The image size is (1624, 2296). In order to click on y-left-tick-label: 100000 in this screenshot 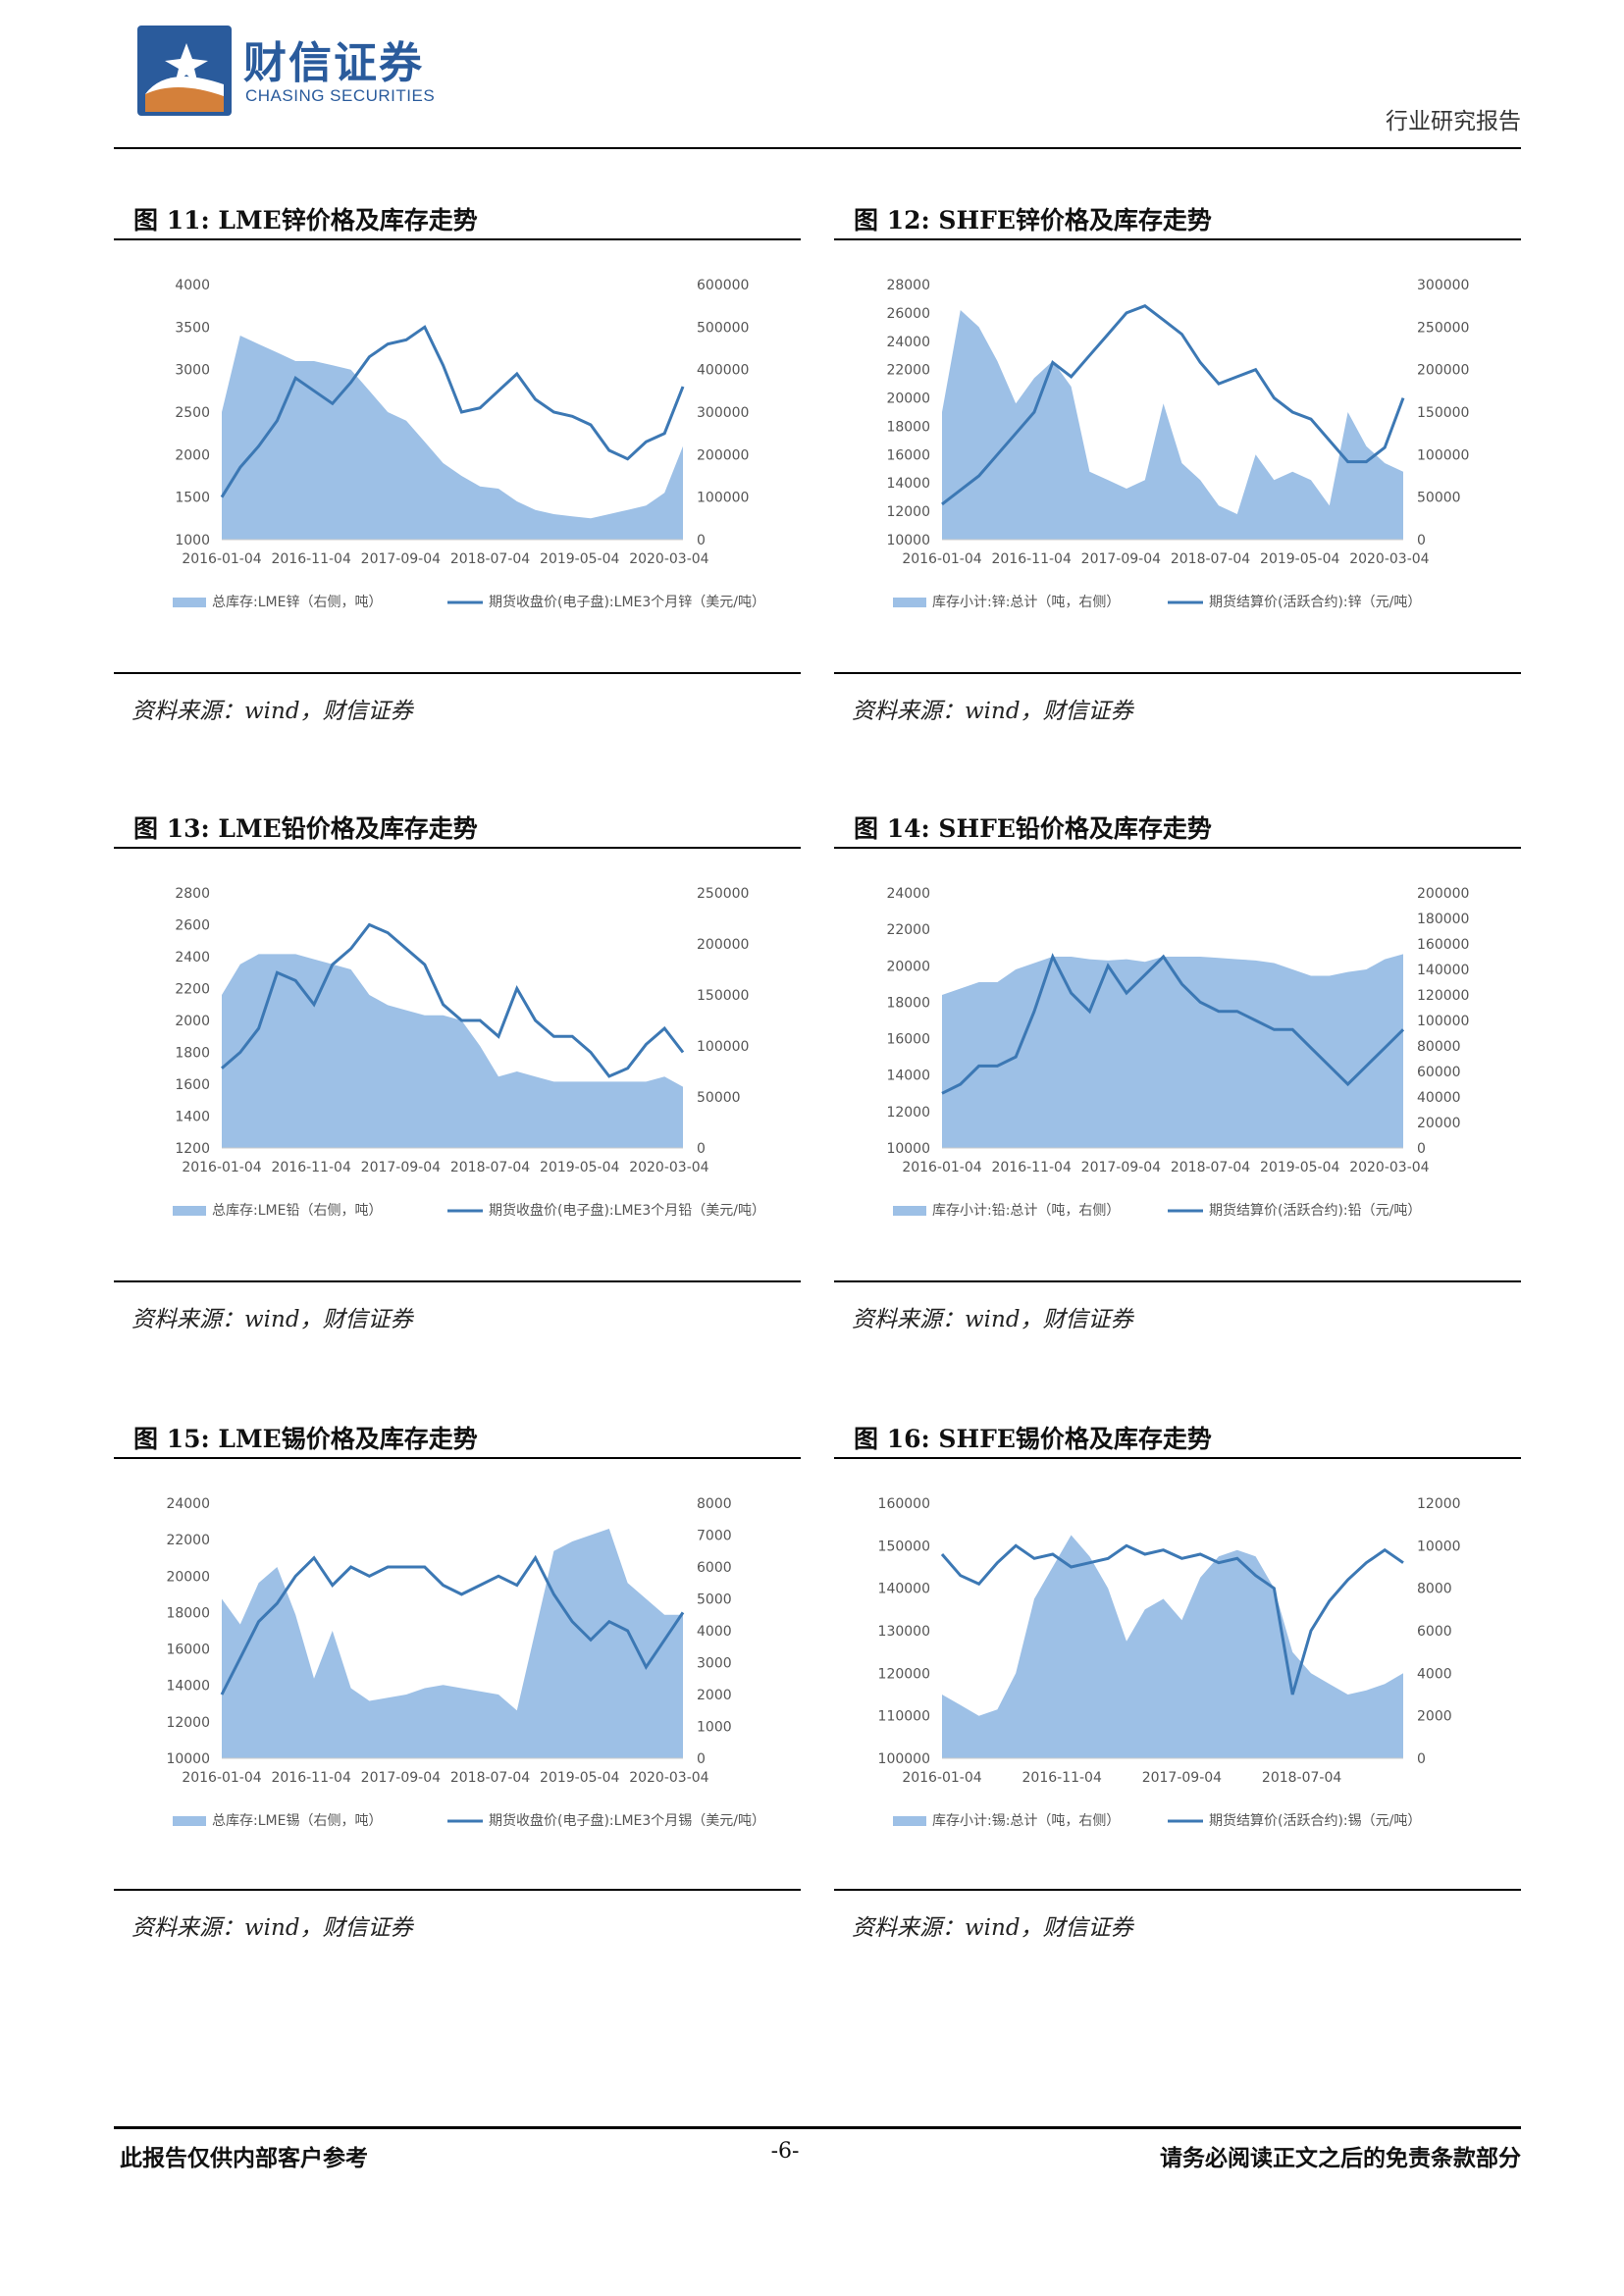, I will do `click(904, 1759)`.